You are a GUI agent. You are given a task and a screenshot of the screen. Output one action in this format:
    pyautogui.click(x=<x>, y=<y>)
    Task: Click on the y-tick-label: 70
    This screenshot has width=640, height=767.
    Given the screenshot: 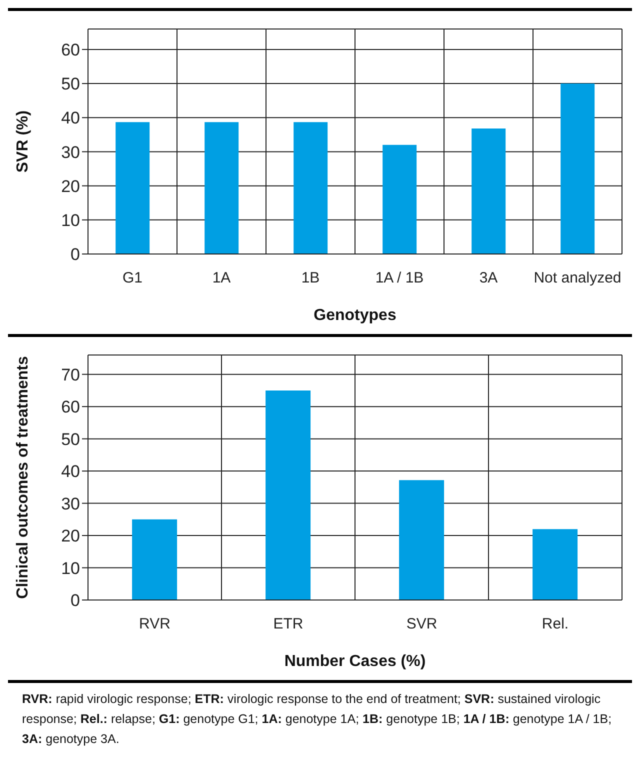 What is the action you would take?
    pyautogui.click(x=70, y=374)
    